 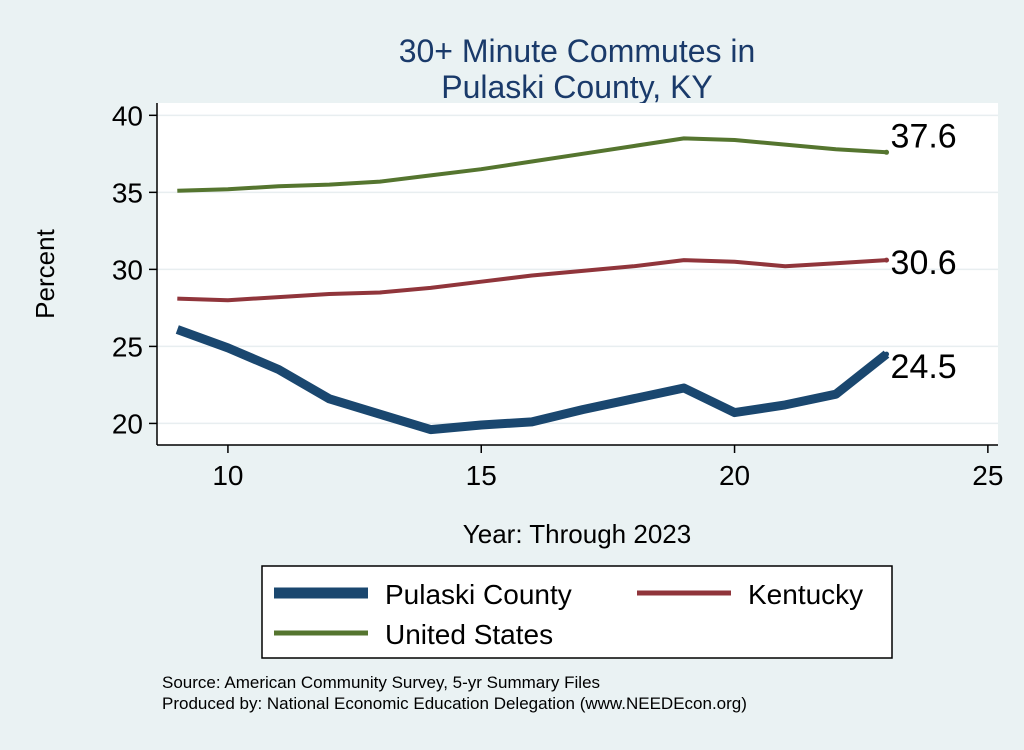 What do you see at coordinates (577, 87) in the screenshot?
I see `chart-title-line-2: Pulaski County, KY` at bounding box center [577, 87].